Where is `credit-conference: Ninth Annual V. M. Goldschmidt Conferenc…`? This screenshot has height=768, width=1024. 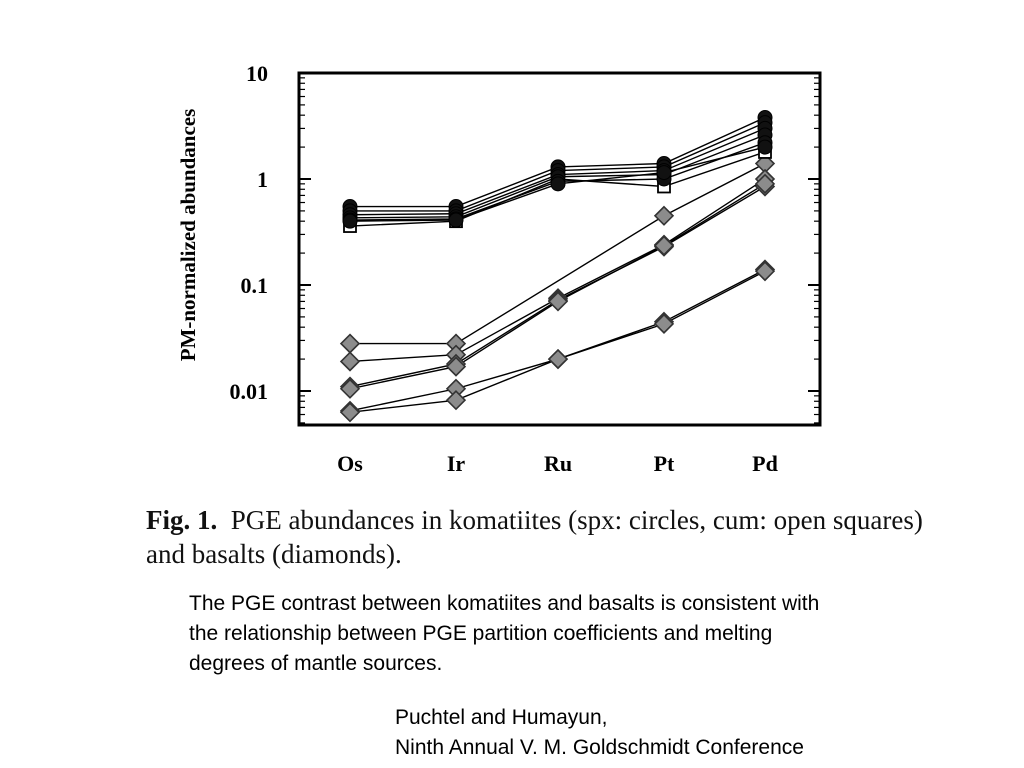 credit-conference: Ninth Annual V. M. Goldschmidt Conferenc… is located at coordinates (599, 747).